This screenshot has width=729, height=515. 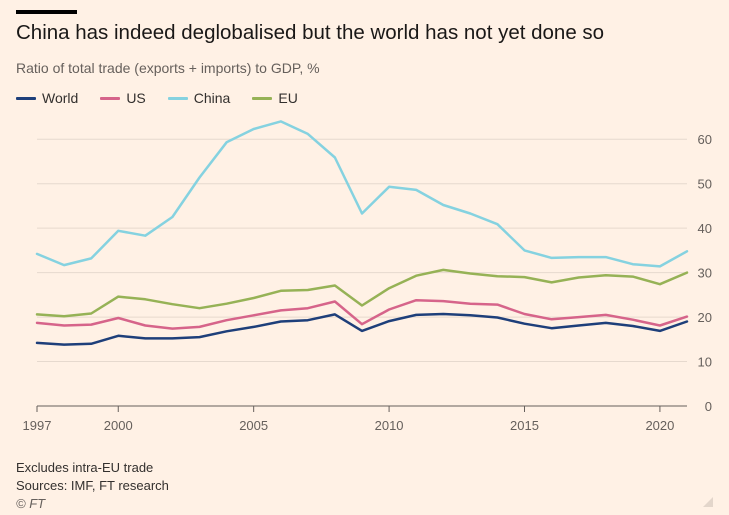 What do you see at coordinates (92, 485) in the screenshot?
I see `sources: Sources: IMF, FT research` at bounding box center [92, 485].